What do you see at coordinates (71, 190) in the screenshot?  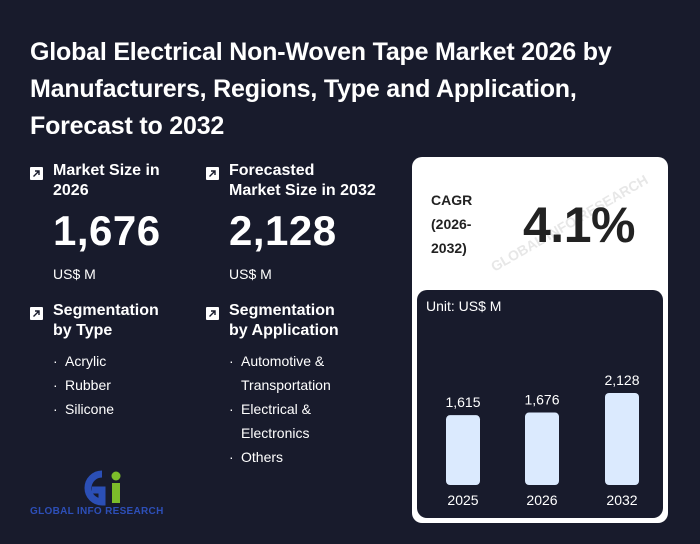 I see `market-size-label-line2: 2026` at bounding box center [71, 190].